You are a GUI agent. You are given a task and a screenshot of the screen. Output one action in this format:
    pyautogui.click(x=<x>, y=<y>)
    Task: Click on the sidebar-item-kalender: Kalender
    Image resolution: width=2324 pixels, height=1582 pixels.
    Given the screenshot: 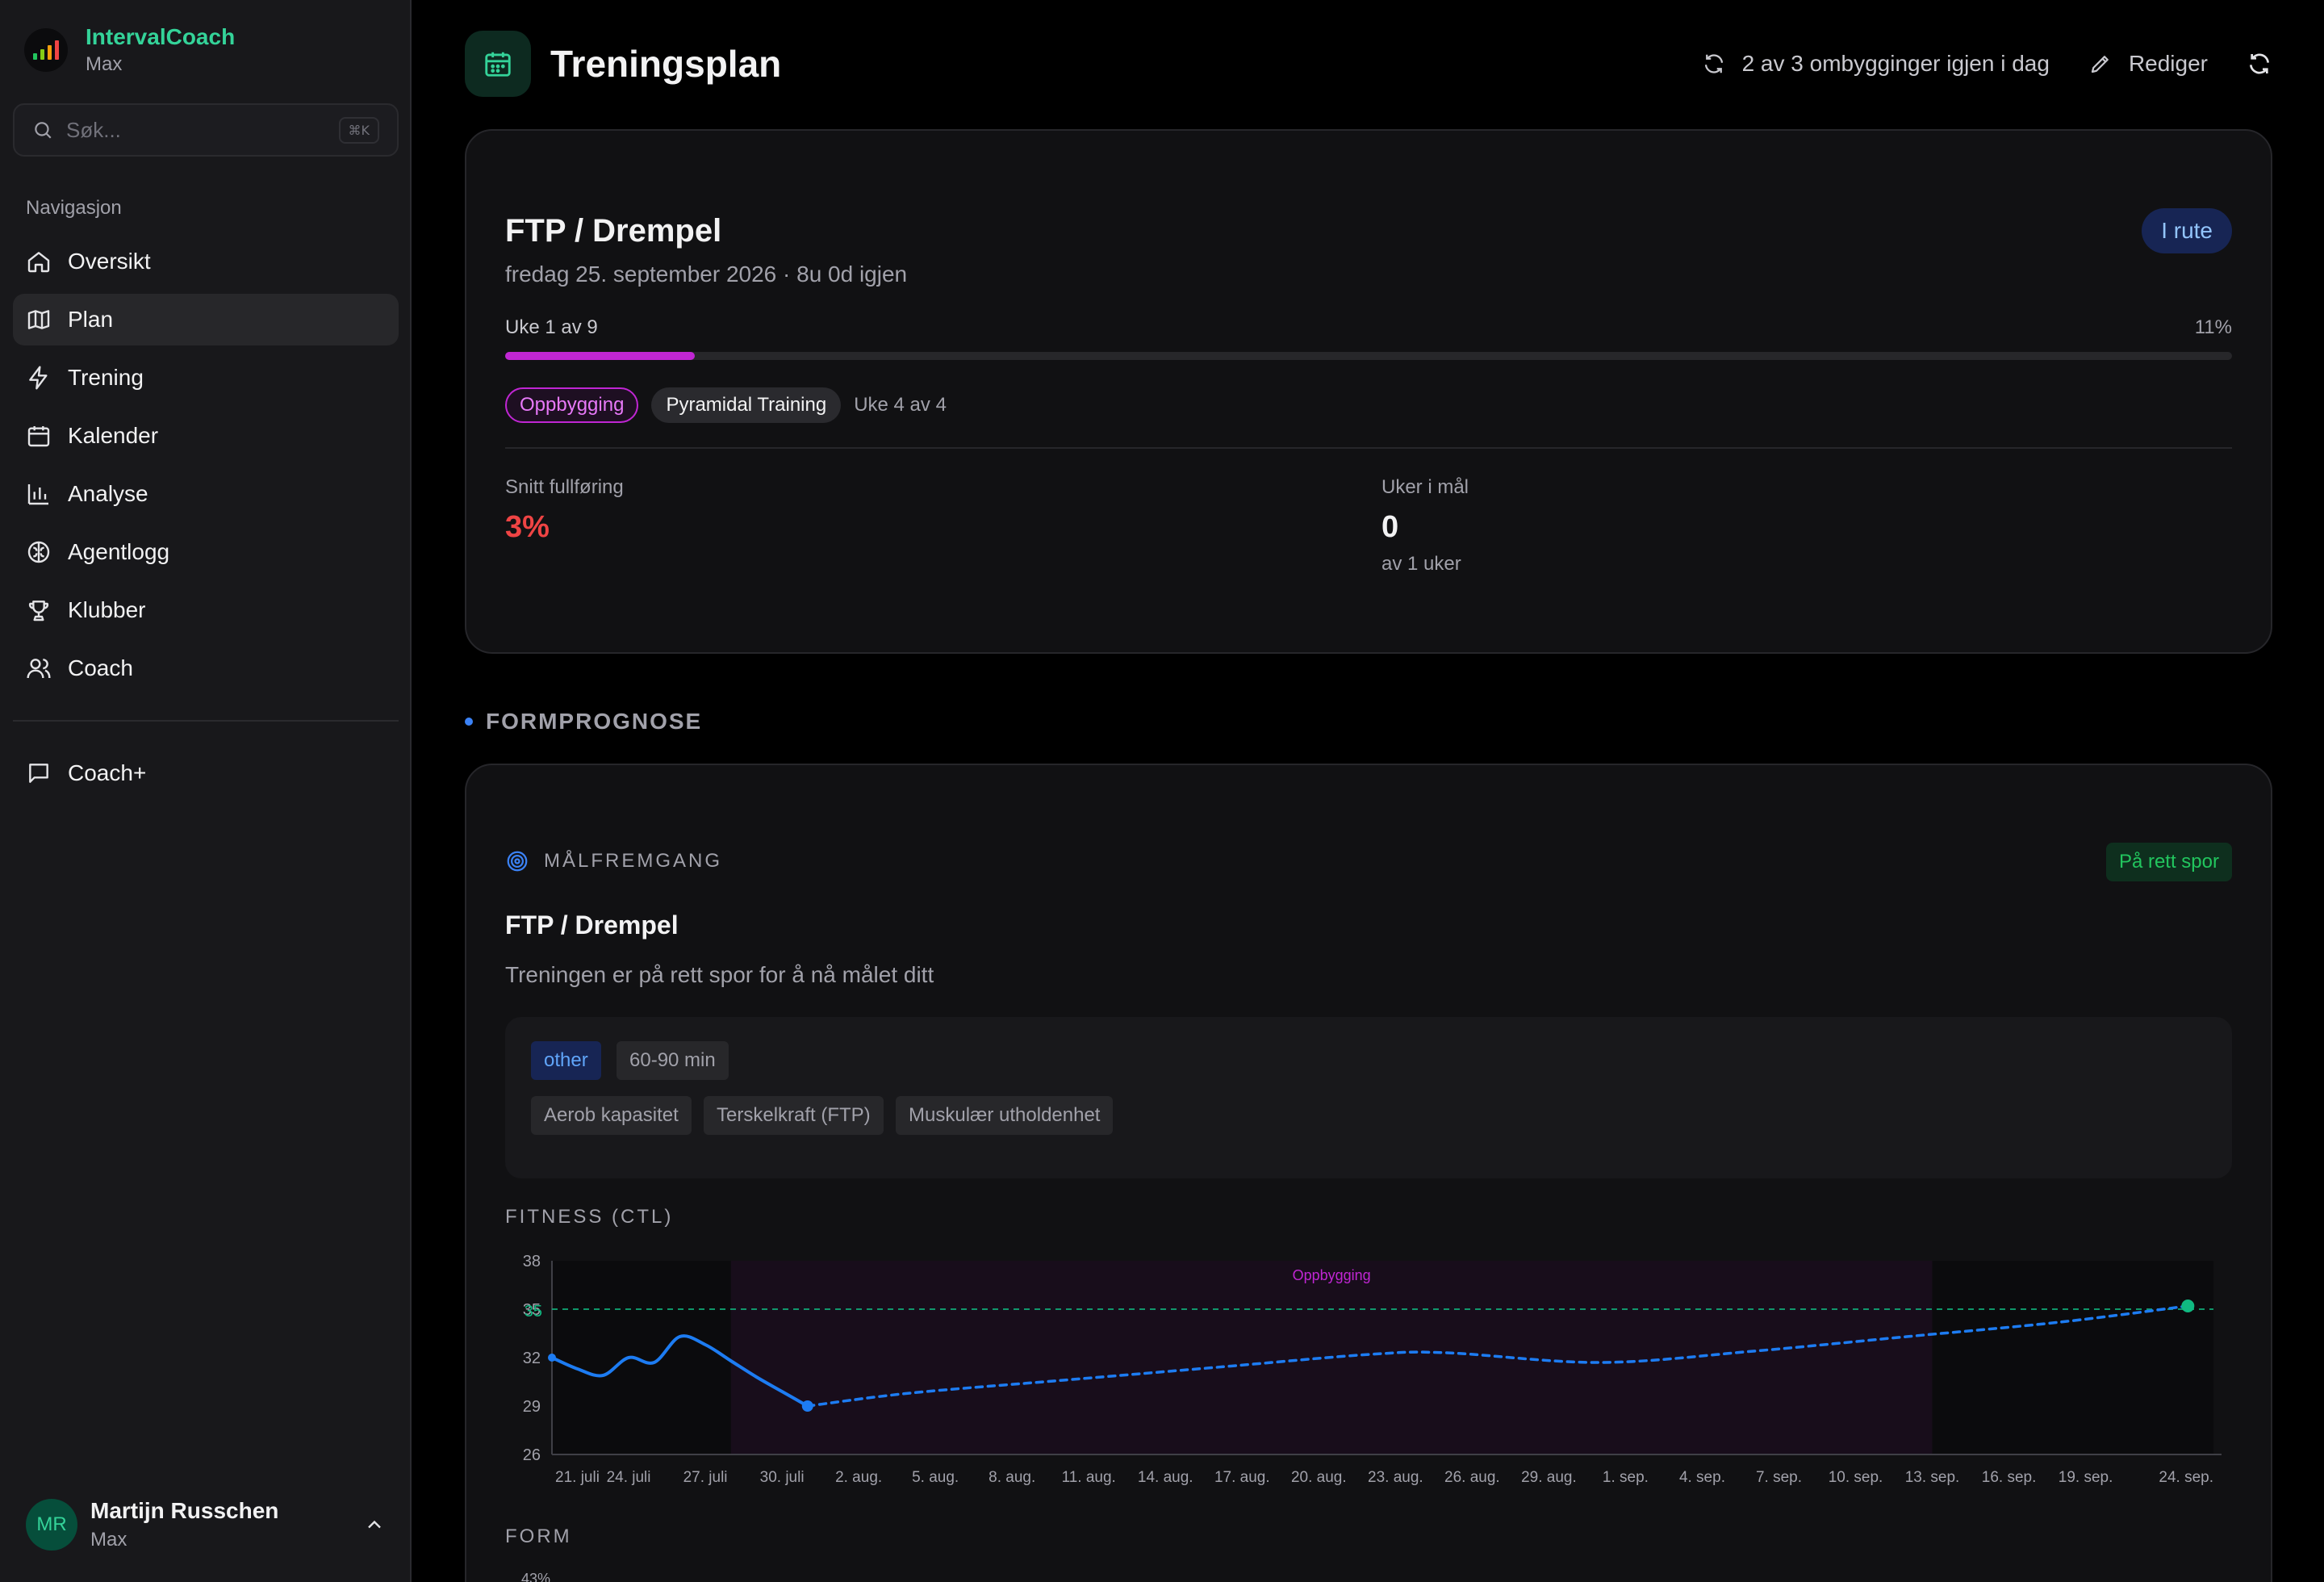 What is the action you would take?
    pyautogui.click(x=206, y=436)
    